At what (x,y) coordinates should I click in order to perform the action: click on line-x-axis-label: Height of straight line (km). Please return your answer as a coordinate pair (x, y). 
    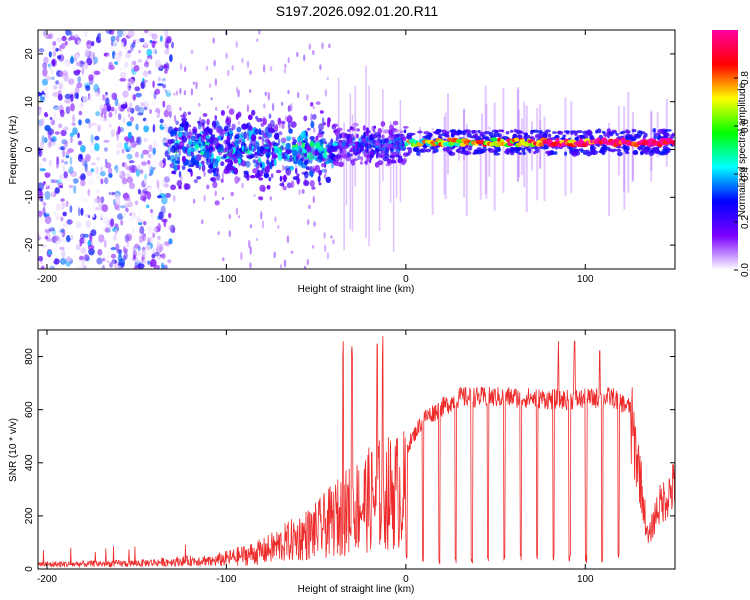
    Looking at the image, I should click on (356, 589).